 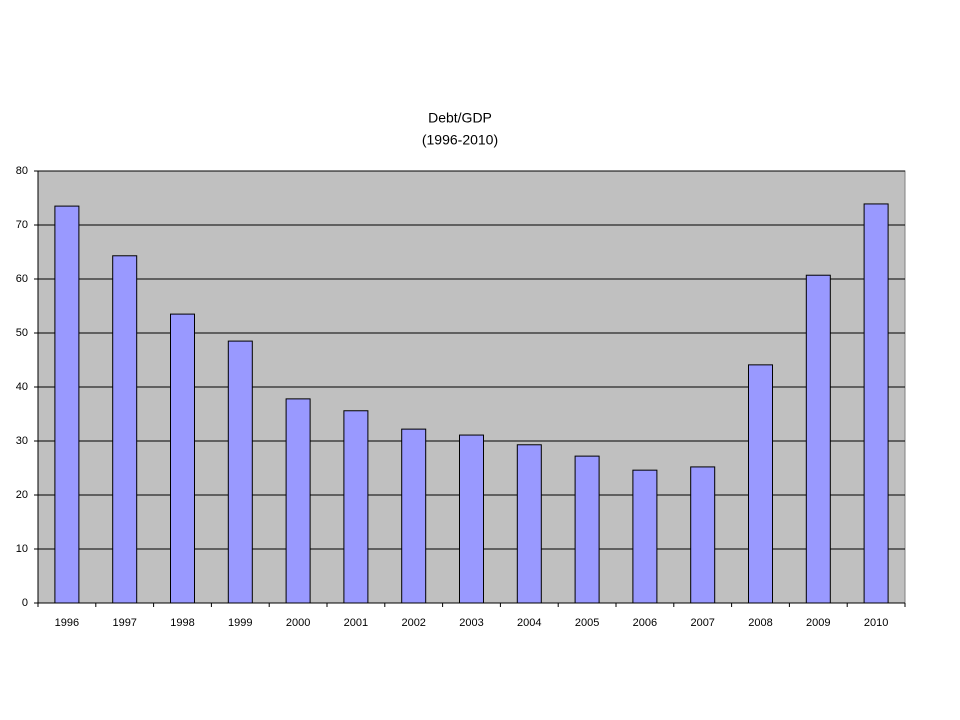 What do you see at coordinates (356, 623) in the screenshot?
I see `x-tick-label: 2001` at bounding box center [356, 623].